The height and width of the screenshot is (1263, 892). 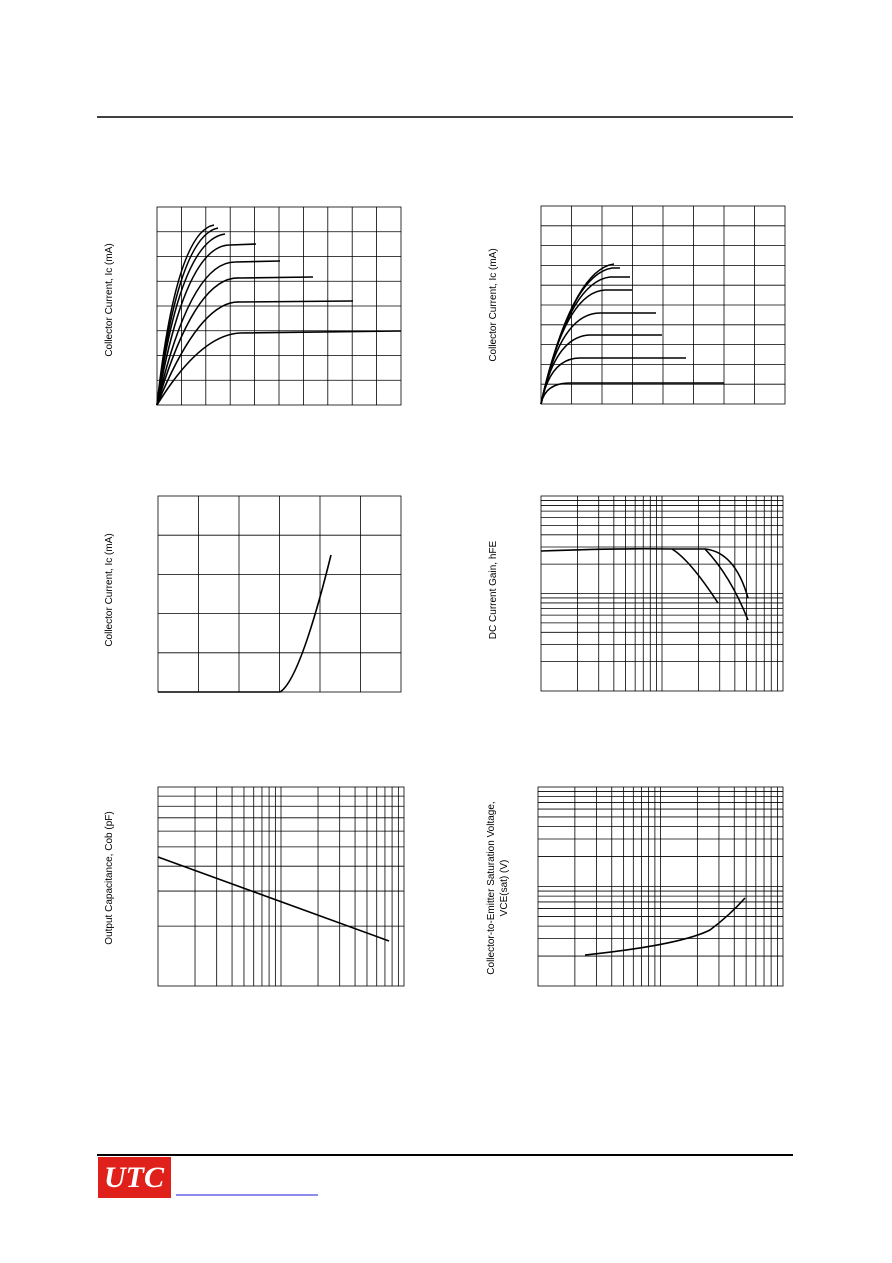 I want to click on y-label: Output Capacitance, Cob (pF), so click(x=109, y=877).